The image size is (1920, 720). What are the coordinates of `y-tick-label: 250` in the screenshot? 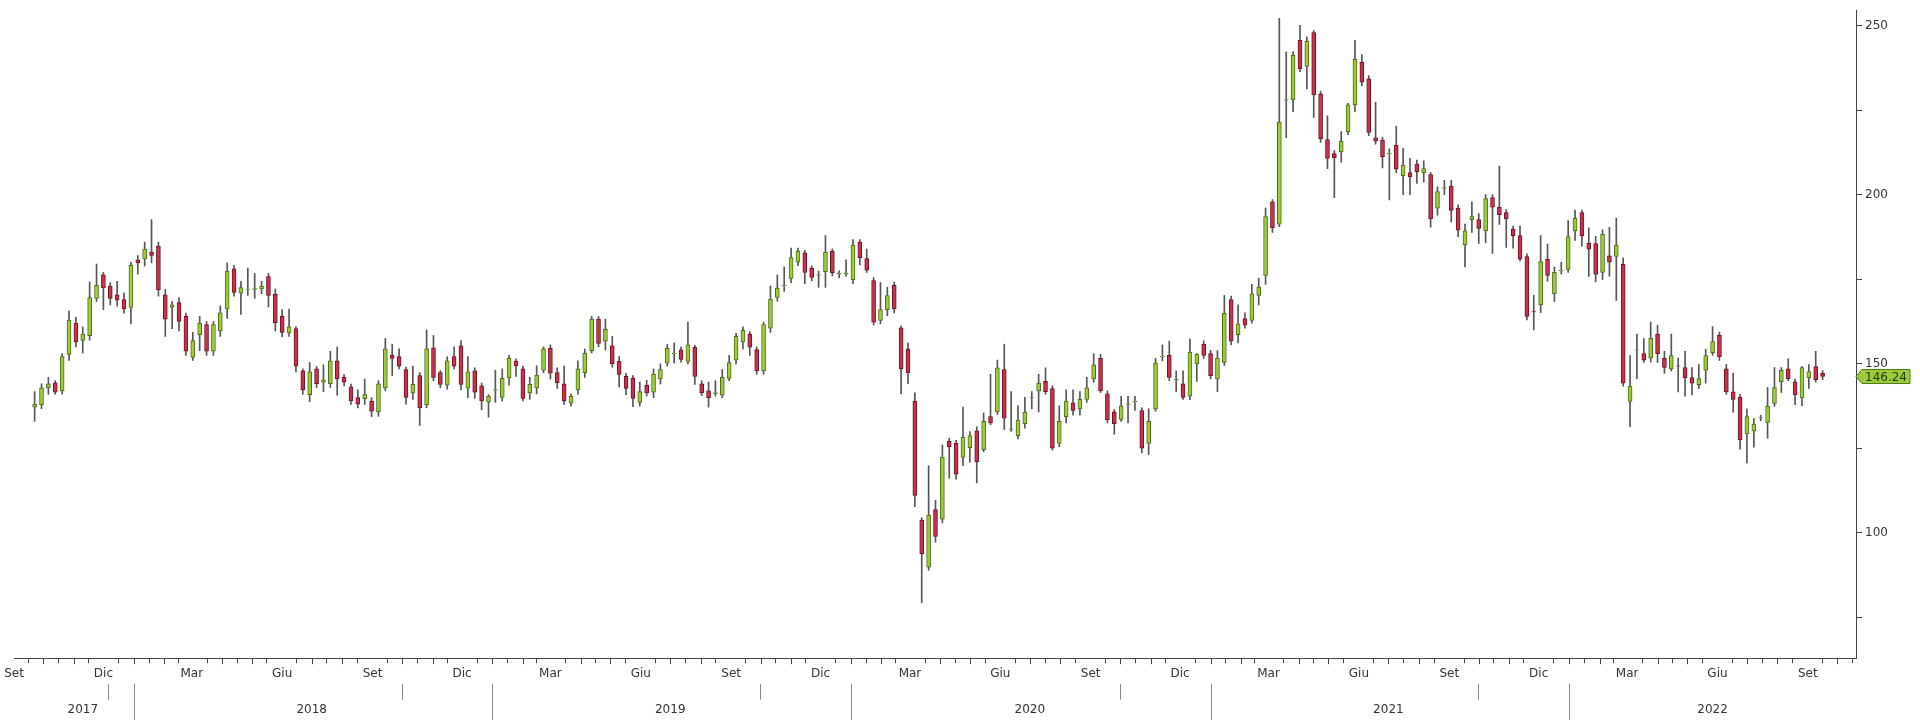 It's located at (1876, 24).